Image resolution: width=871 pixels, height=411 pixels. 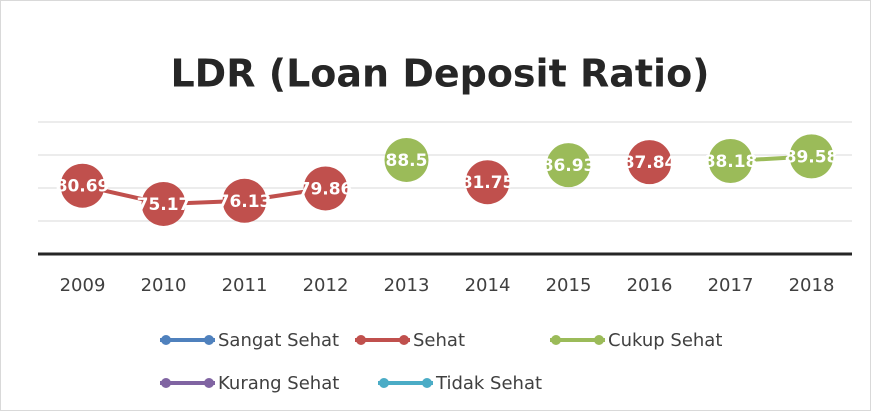 I want to click on data-label: 88.18, so click(x=731, y=162).